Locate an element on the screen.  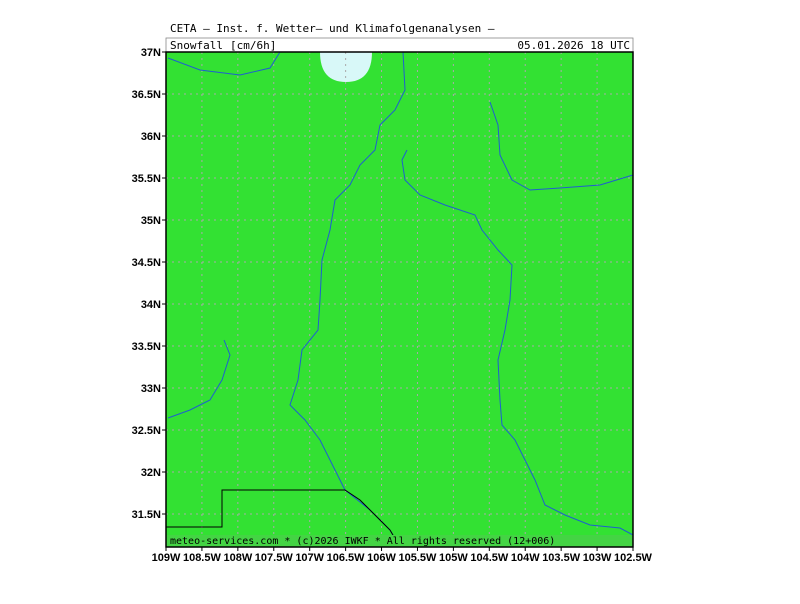
lat-label: 34.5N is located at coordinates (146, 263).